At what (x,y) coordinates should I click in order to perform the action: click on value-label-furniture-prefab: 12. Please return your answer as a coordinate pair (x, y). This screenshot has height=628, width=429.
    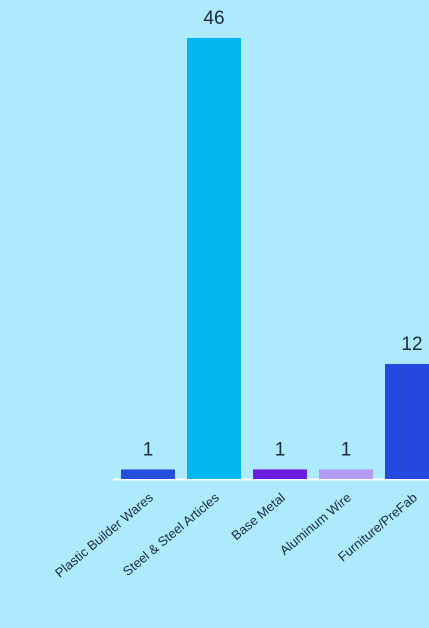
    Looking at the image, I should click on (411, 344).